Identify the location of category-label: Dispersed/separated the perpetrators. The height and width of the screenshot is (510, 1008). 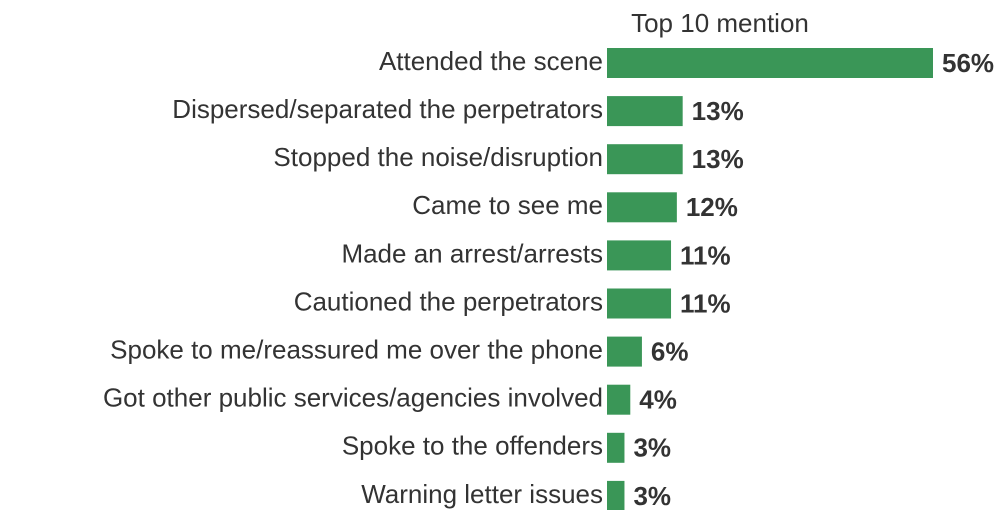
(387, 109).